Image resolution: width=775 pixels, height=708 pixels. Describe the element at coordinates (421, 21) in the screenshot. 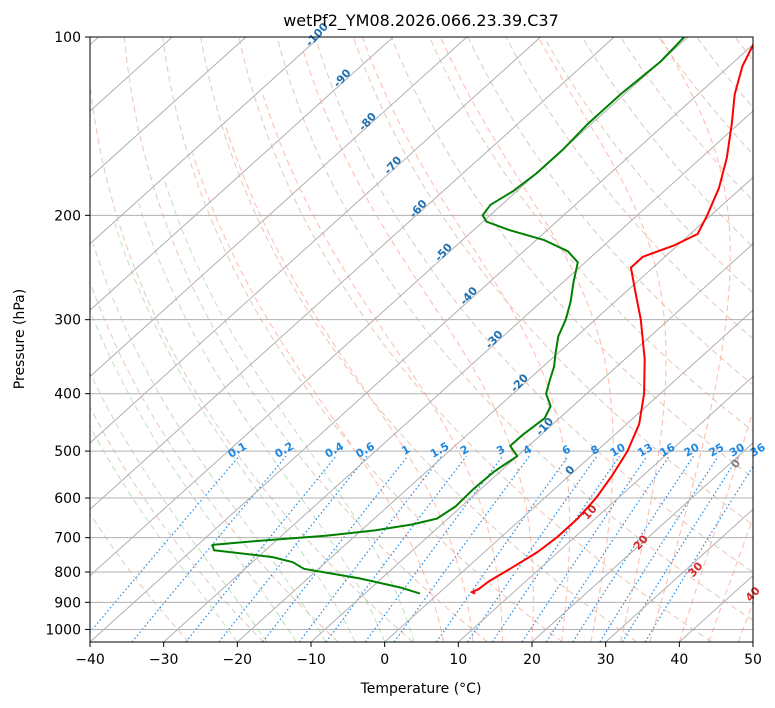

I see `chart-title: wetPf2_YM08.2026.066.23.39.C37` at that location.